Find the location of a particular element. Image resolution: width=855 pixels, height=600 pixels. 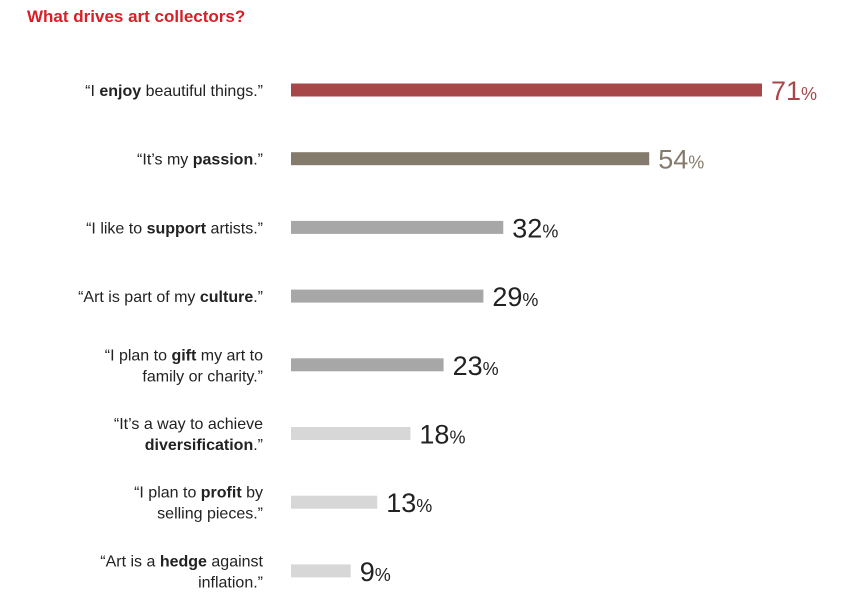

bar-row: “I like to support artists.” 32% is located at coordinates (322, 228).